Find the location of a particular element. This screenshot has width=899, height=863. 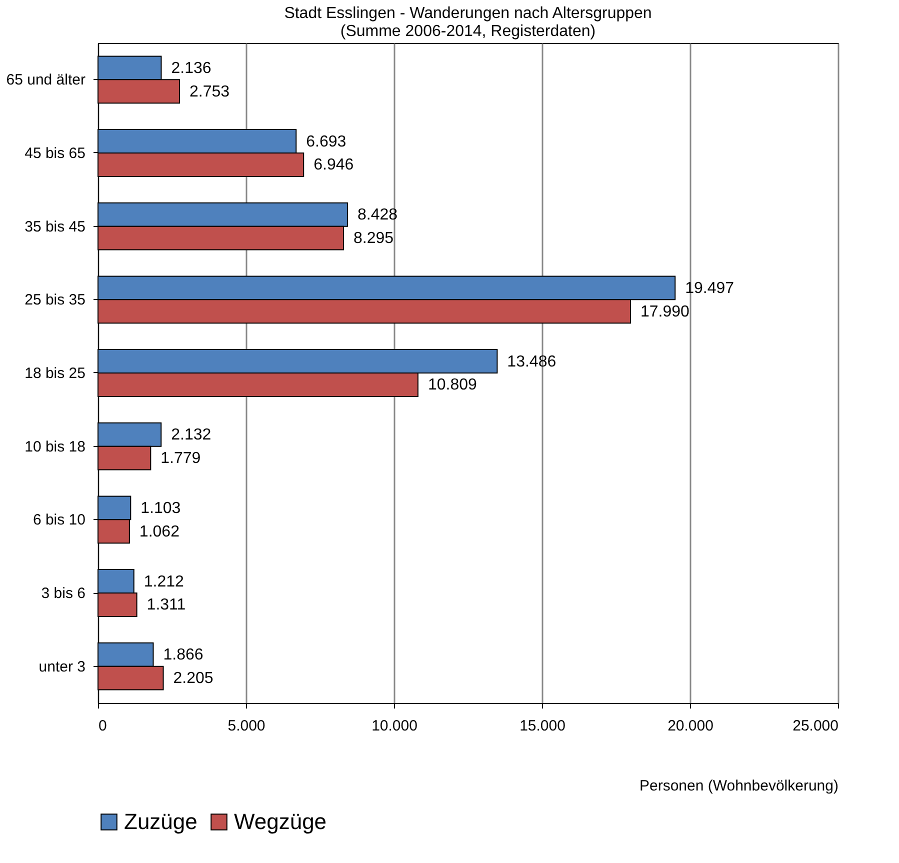

y-tick-label: 10 bis 18 is located at coordinates (55, 447).